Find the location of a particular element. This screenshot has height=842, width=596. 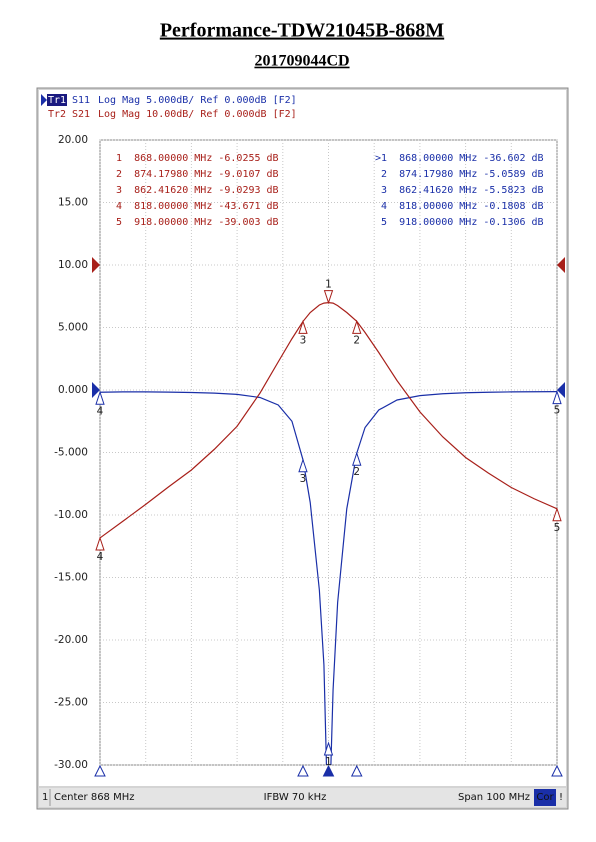

y-tick-label: -5.000 is located at coordinates (71, 453).